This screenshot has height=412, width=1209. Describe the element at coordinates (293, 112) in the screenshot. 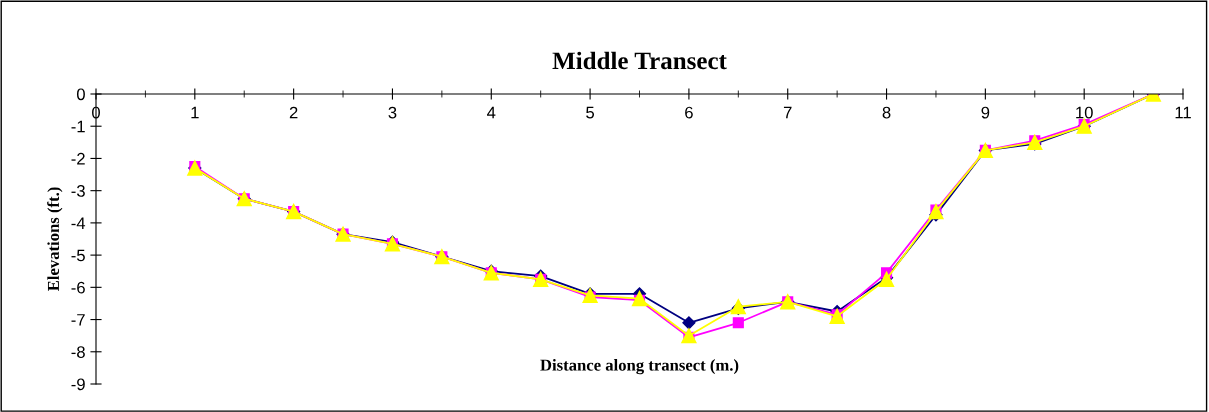

I see `x-tick-label: 2` at that location.